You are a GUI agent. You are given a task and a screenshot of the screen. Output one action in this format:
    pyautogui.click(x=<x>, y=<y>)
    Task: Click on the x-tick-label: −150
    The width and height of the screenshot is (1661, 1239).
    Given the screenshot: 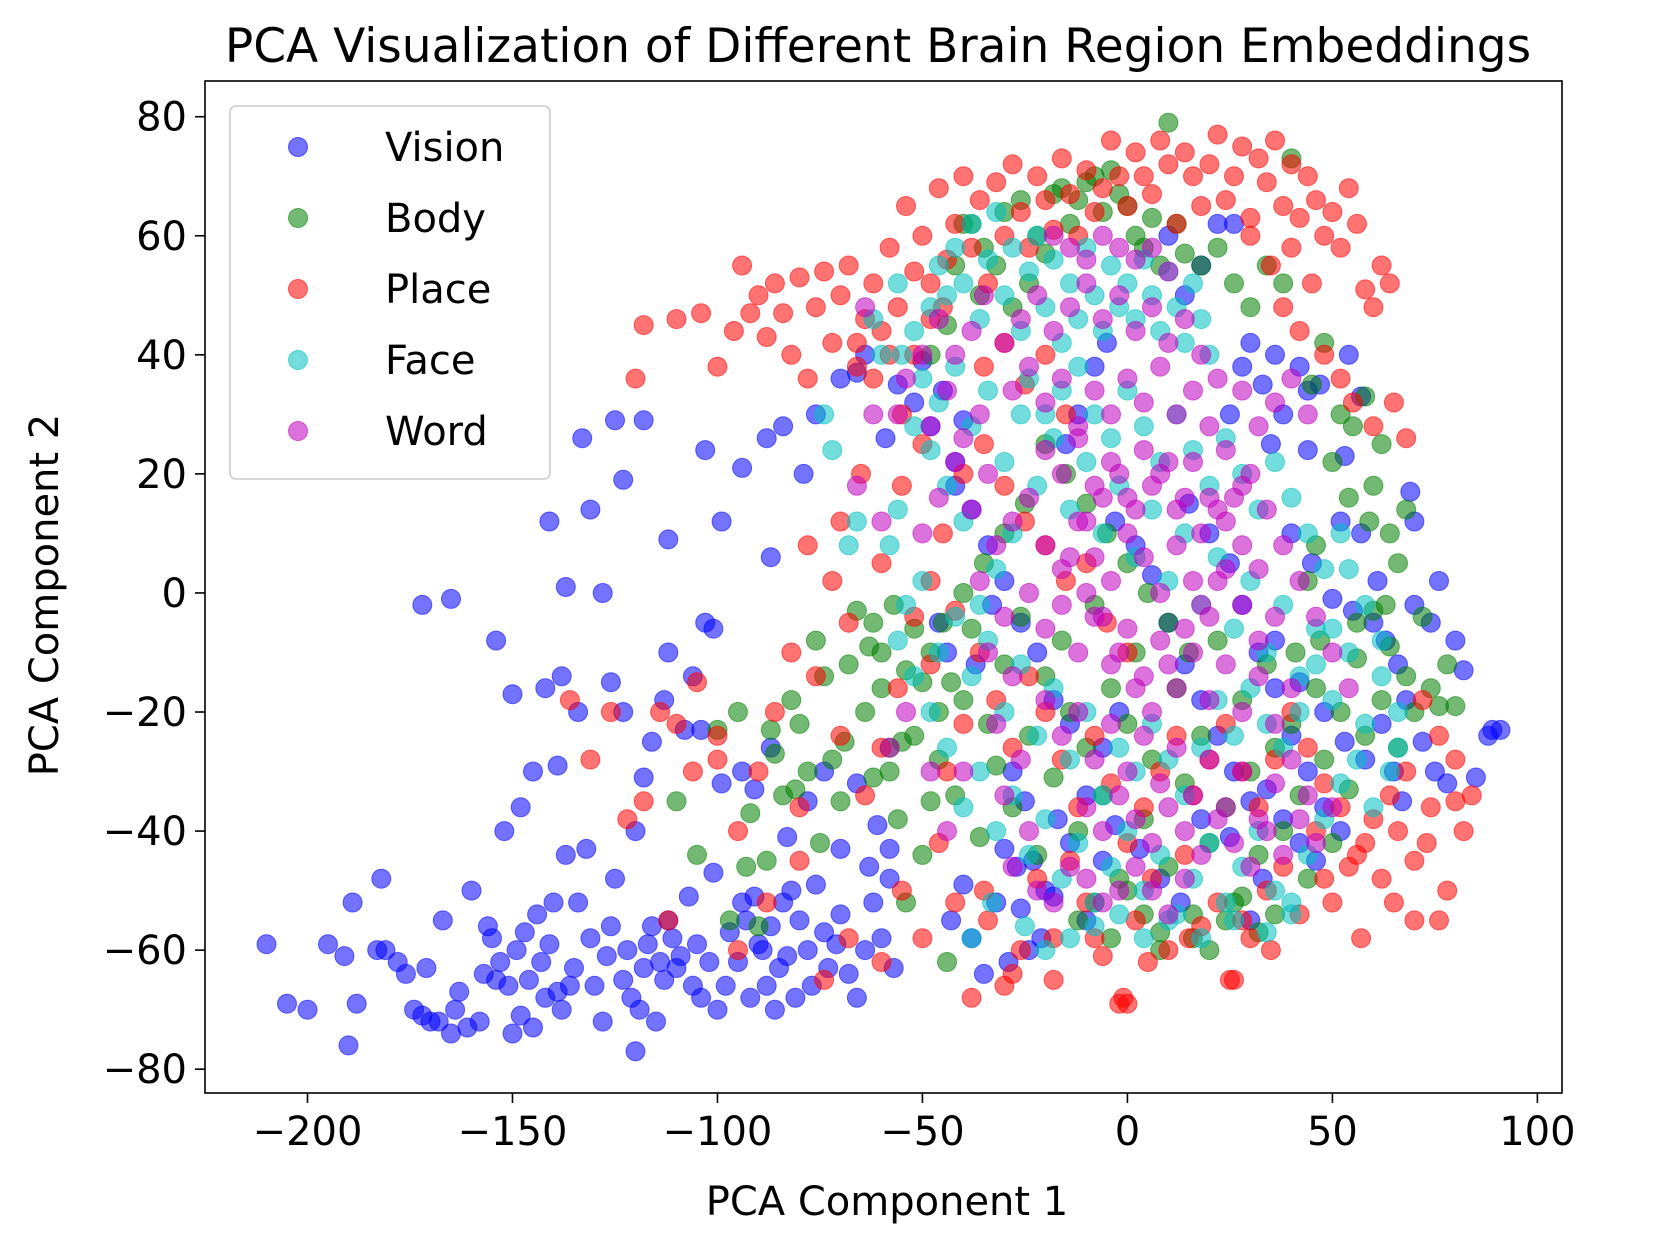 What is the action you would take?
    pyautogui.click(x=513, y=1132)
    